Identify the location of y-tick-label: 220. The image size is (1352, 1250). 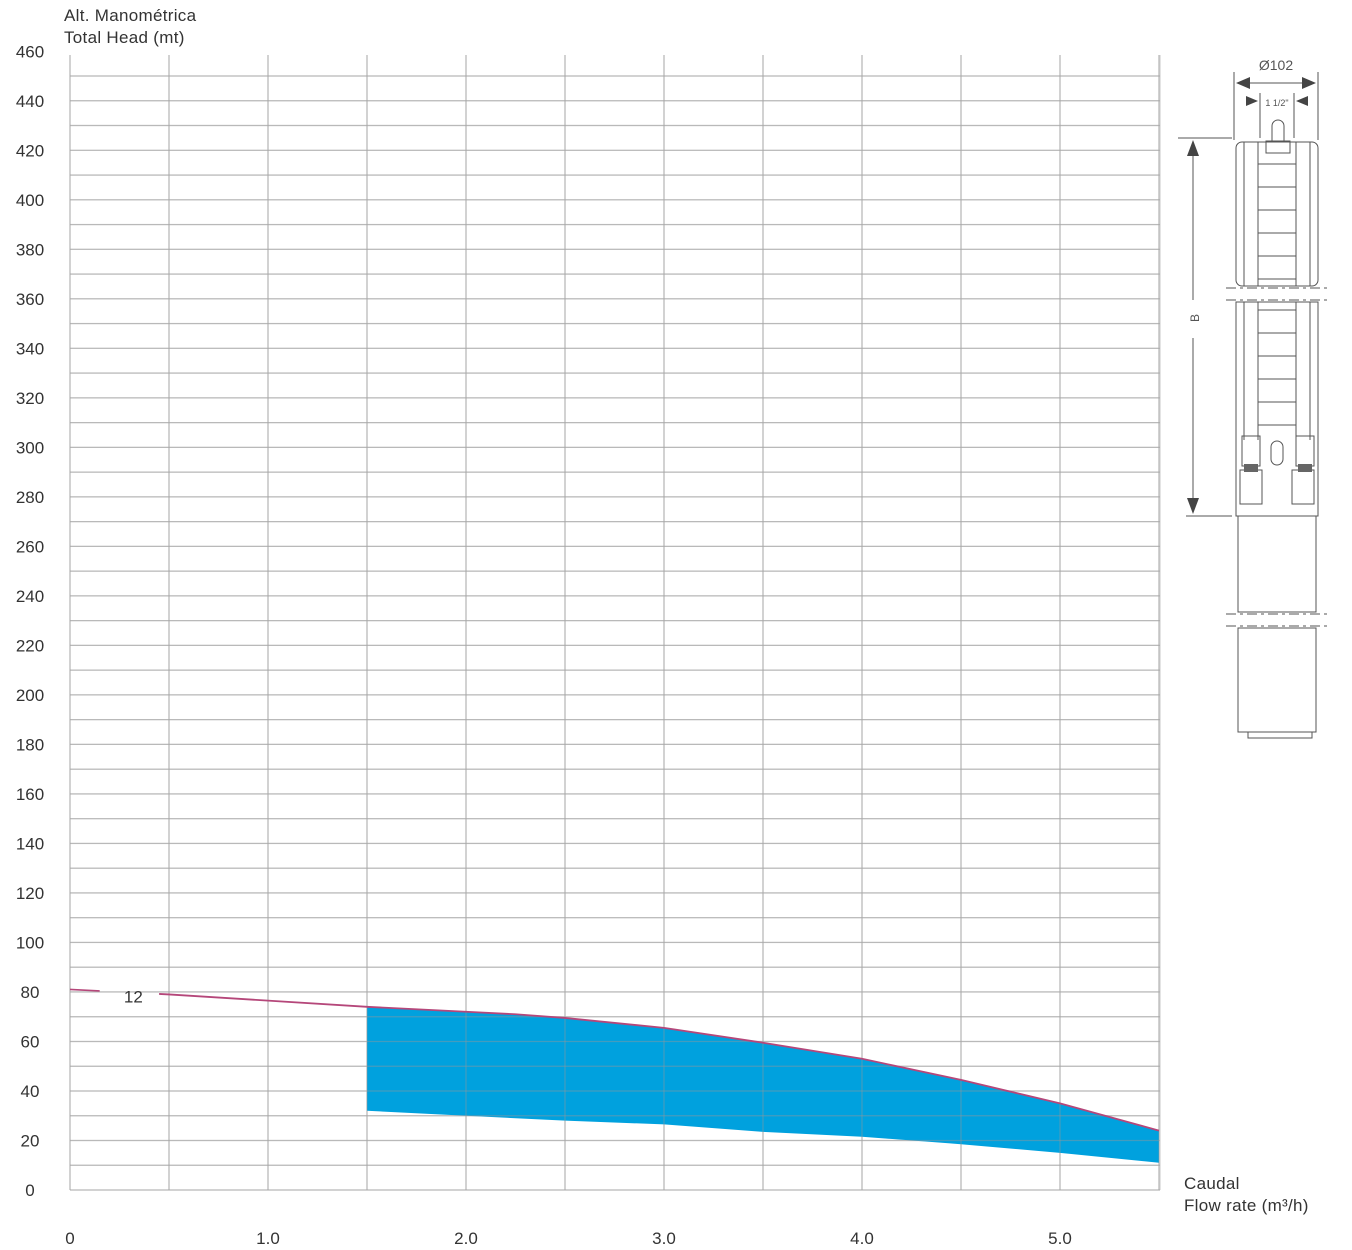
(30, 645).